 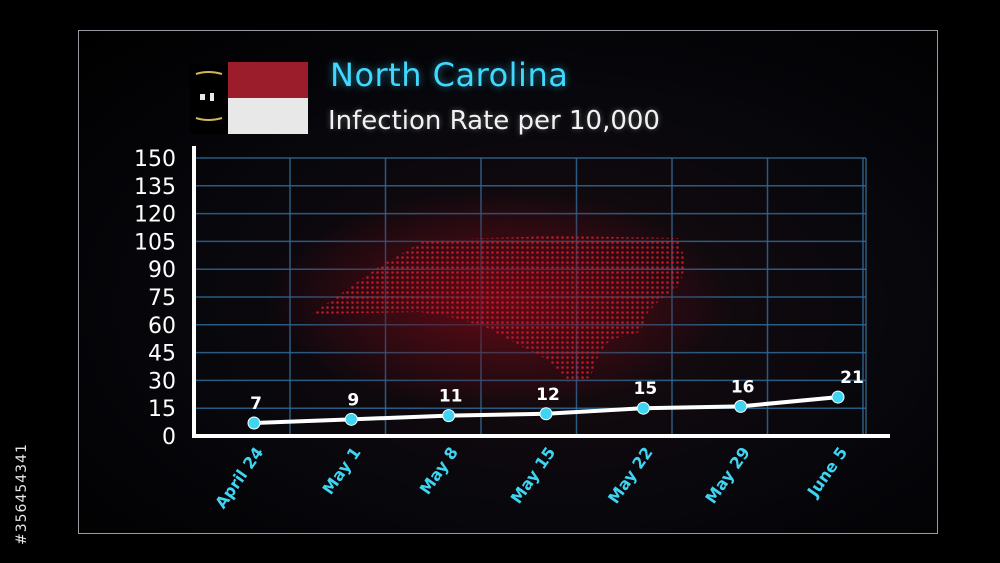 I want to click on y-tick-label: 45, so click(x=162, y=354).